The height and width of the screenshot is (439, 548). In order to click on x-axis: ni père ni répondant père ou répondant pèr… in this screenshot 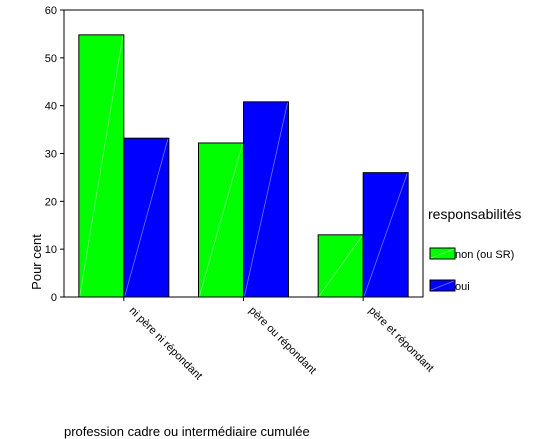, I will do `click(279, 340)`.